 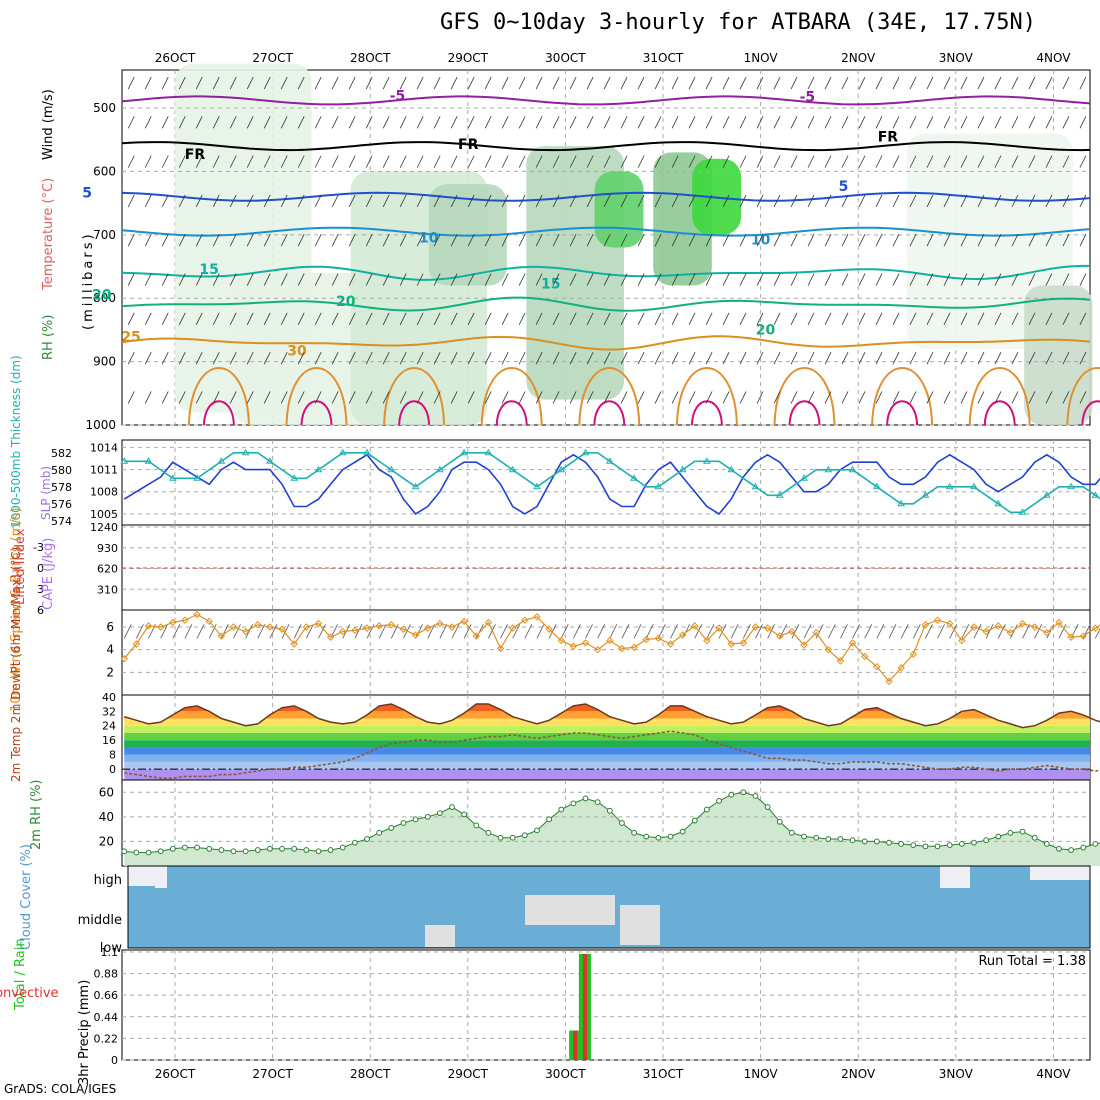 I want to click on x-tick-label-top: 31OCT, so click(x=663, y=58).